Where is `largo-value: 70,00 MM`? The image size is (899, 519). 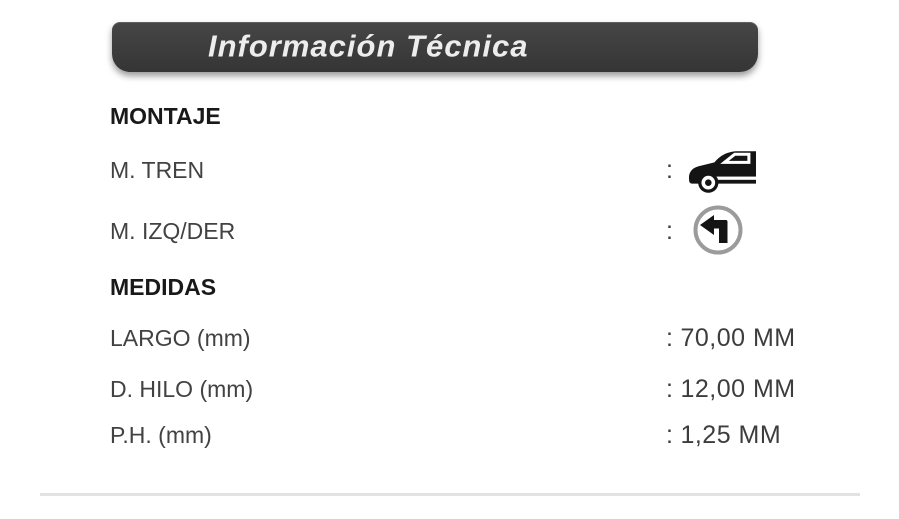
largo-value: 70,00 MM is located at coordinates (738, 338).